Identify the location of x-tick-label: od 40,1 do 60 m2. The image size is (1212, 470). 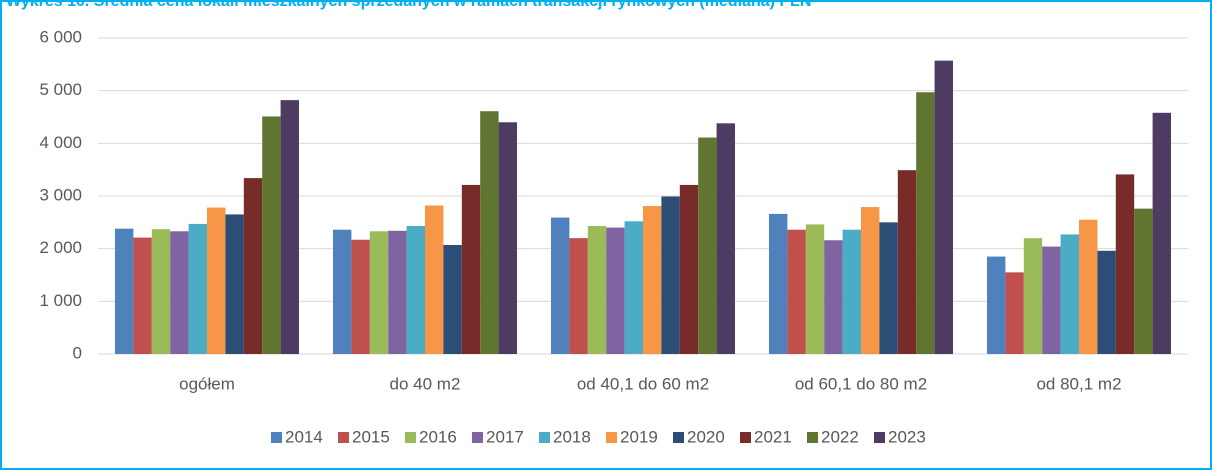
(643, 383).